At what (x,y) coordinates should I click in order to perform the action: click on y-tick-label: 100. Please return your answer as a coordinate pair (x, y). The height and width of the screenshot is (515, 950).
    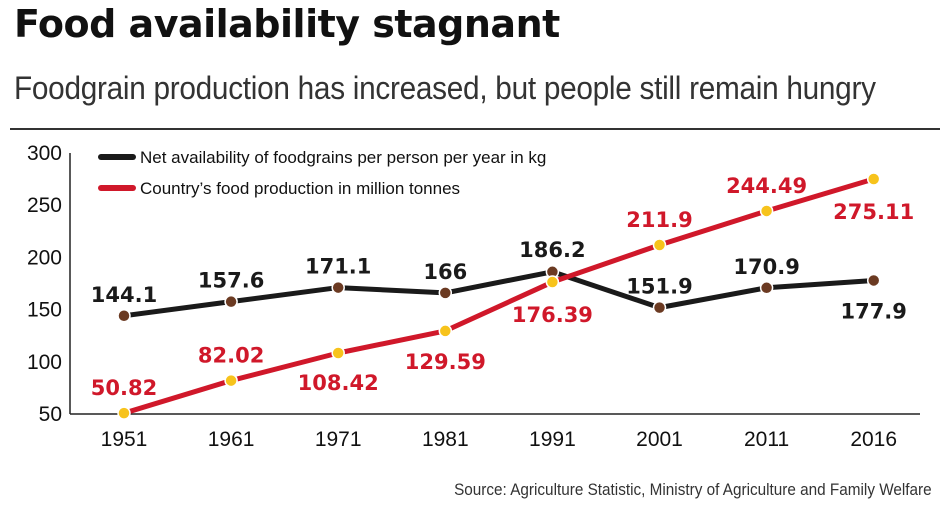
    Looking at the image, I should click on (44, 362).